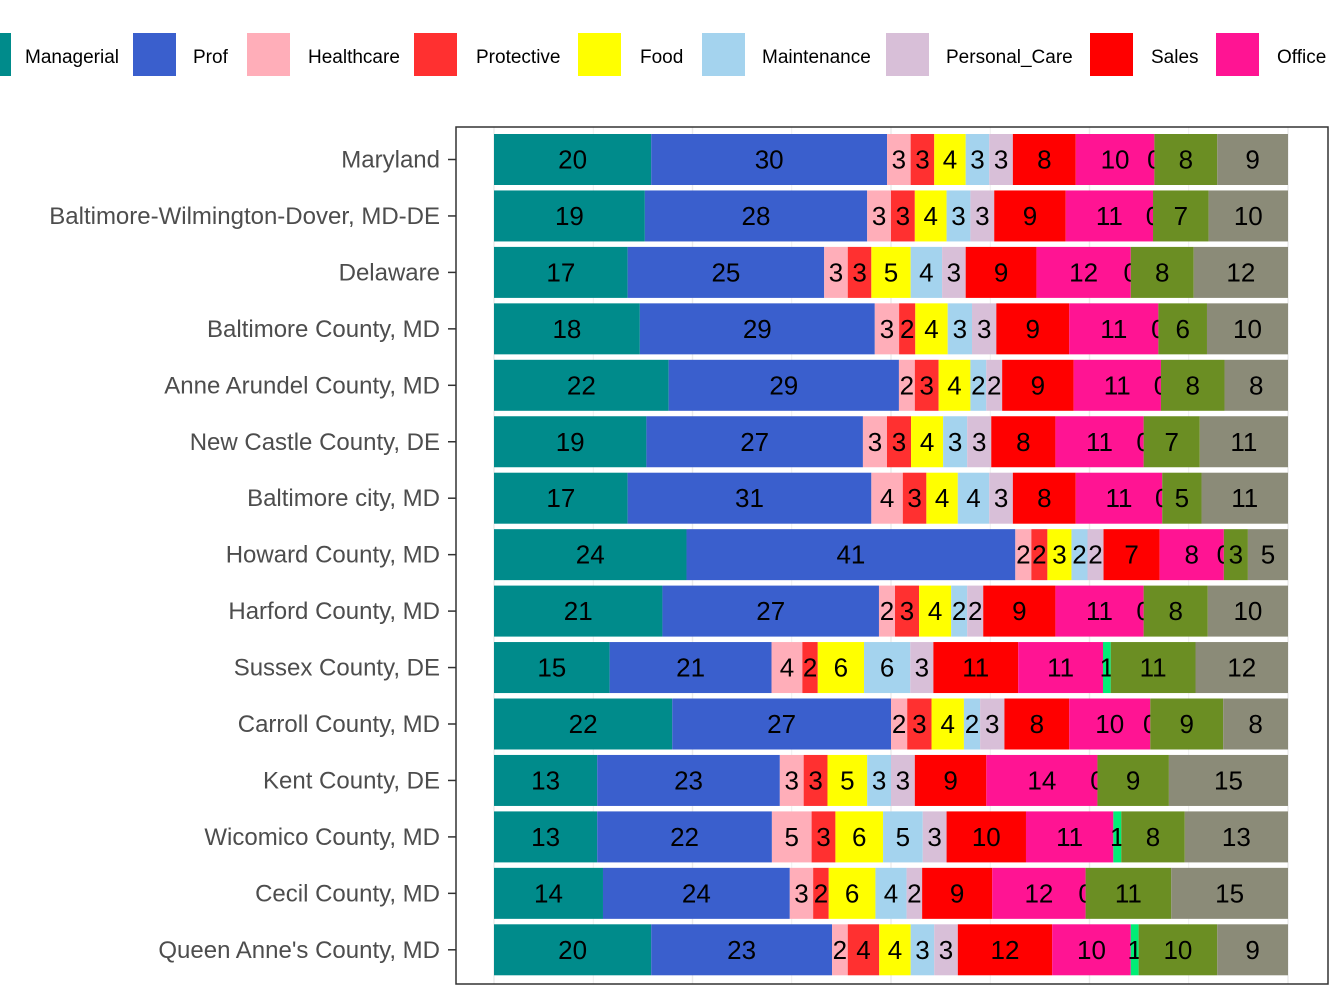  Describe the element at coordinates (1117, 837) in the screenshot. I see `bar-value-label: 1` at that location.